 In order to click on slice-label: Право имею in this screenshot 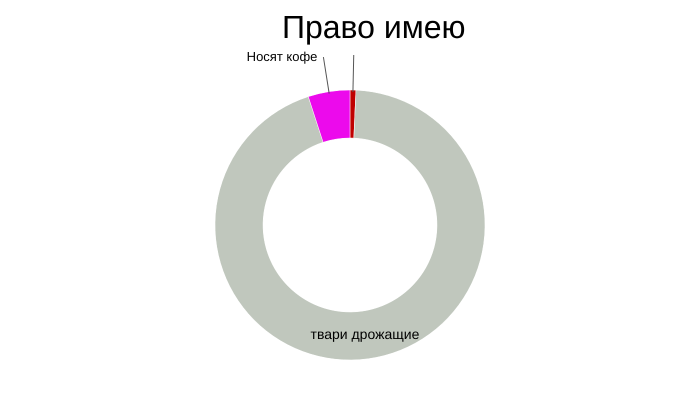, I will do `click(374, 27)`.